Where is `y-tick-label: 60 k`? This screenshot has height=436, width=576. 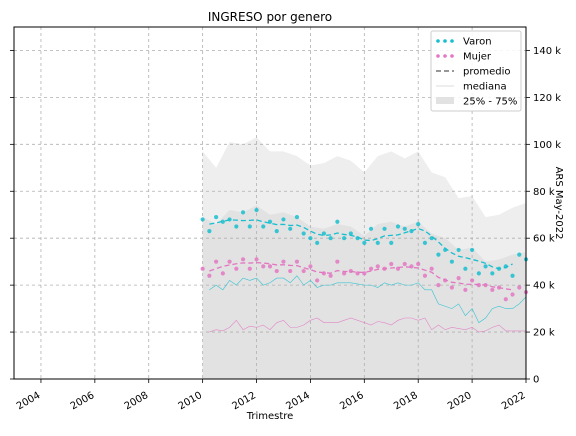 y-tick-label: 60 k is located at coordinates (544, 239).